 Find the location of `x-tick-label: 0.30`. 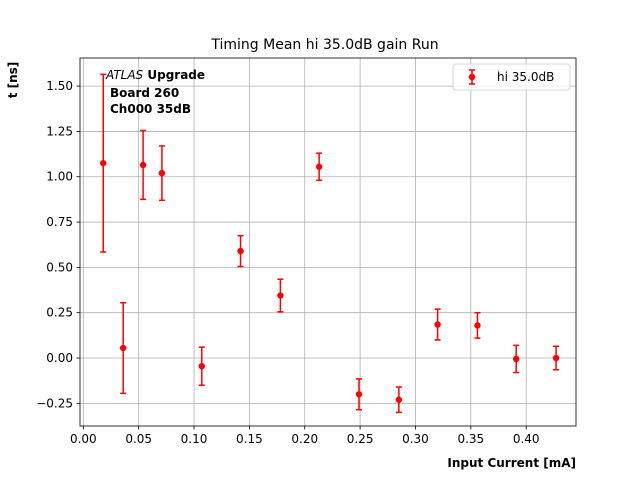

x-tick-label: 0.30 is located at coordinates (415, 439).